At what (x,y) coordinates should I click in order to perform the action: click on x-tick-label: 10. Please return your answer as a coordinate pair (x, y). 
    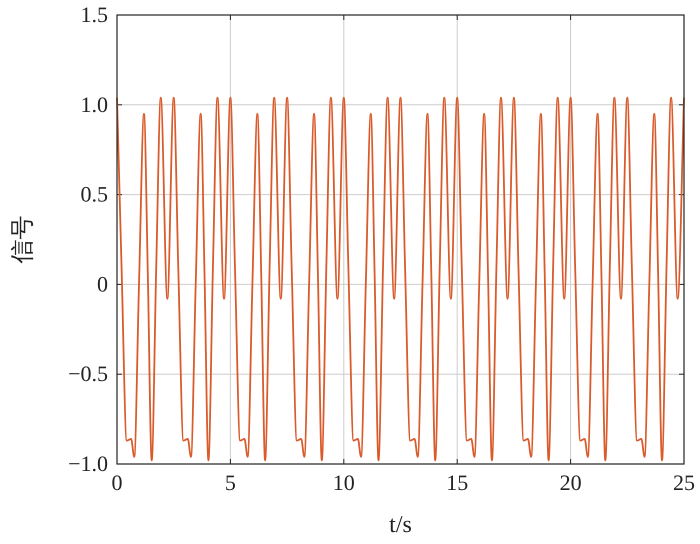
    Looking at the image, I should click on (343, 482).